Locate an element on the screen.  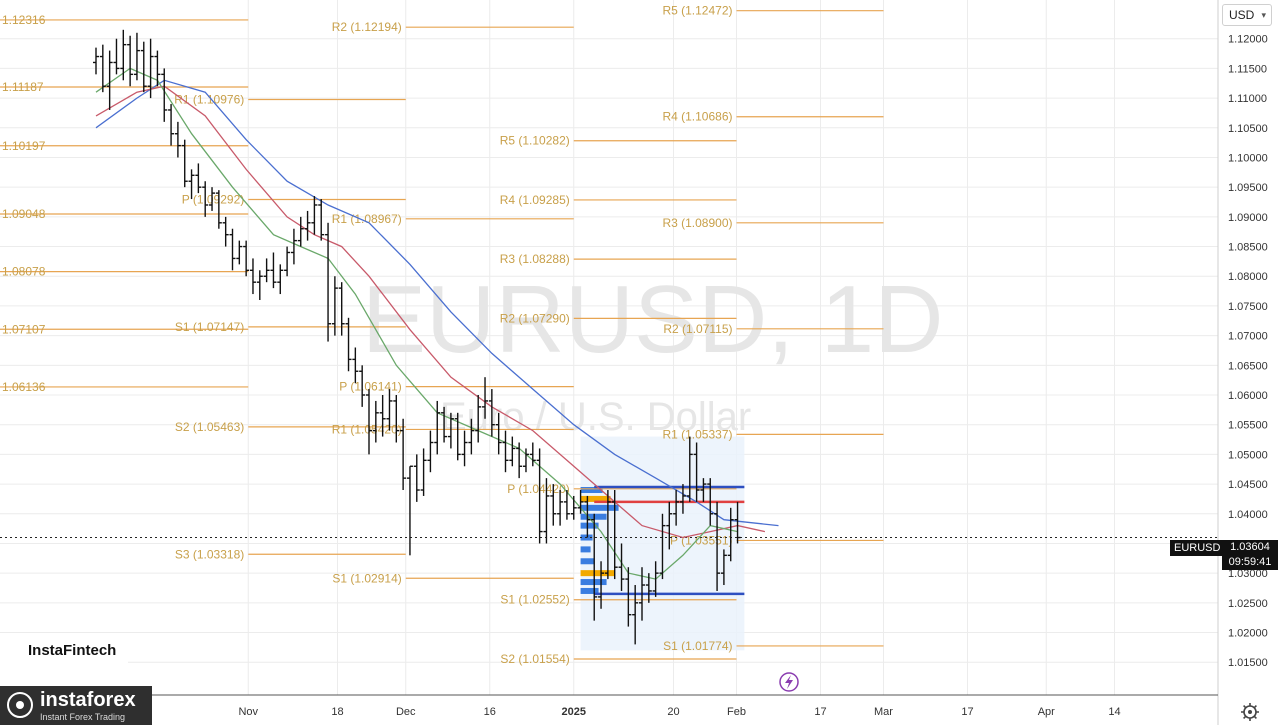
price-tick-label: 1.08000 is located at coordinates (1248, 277).